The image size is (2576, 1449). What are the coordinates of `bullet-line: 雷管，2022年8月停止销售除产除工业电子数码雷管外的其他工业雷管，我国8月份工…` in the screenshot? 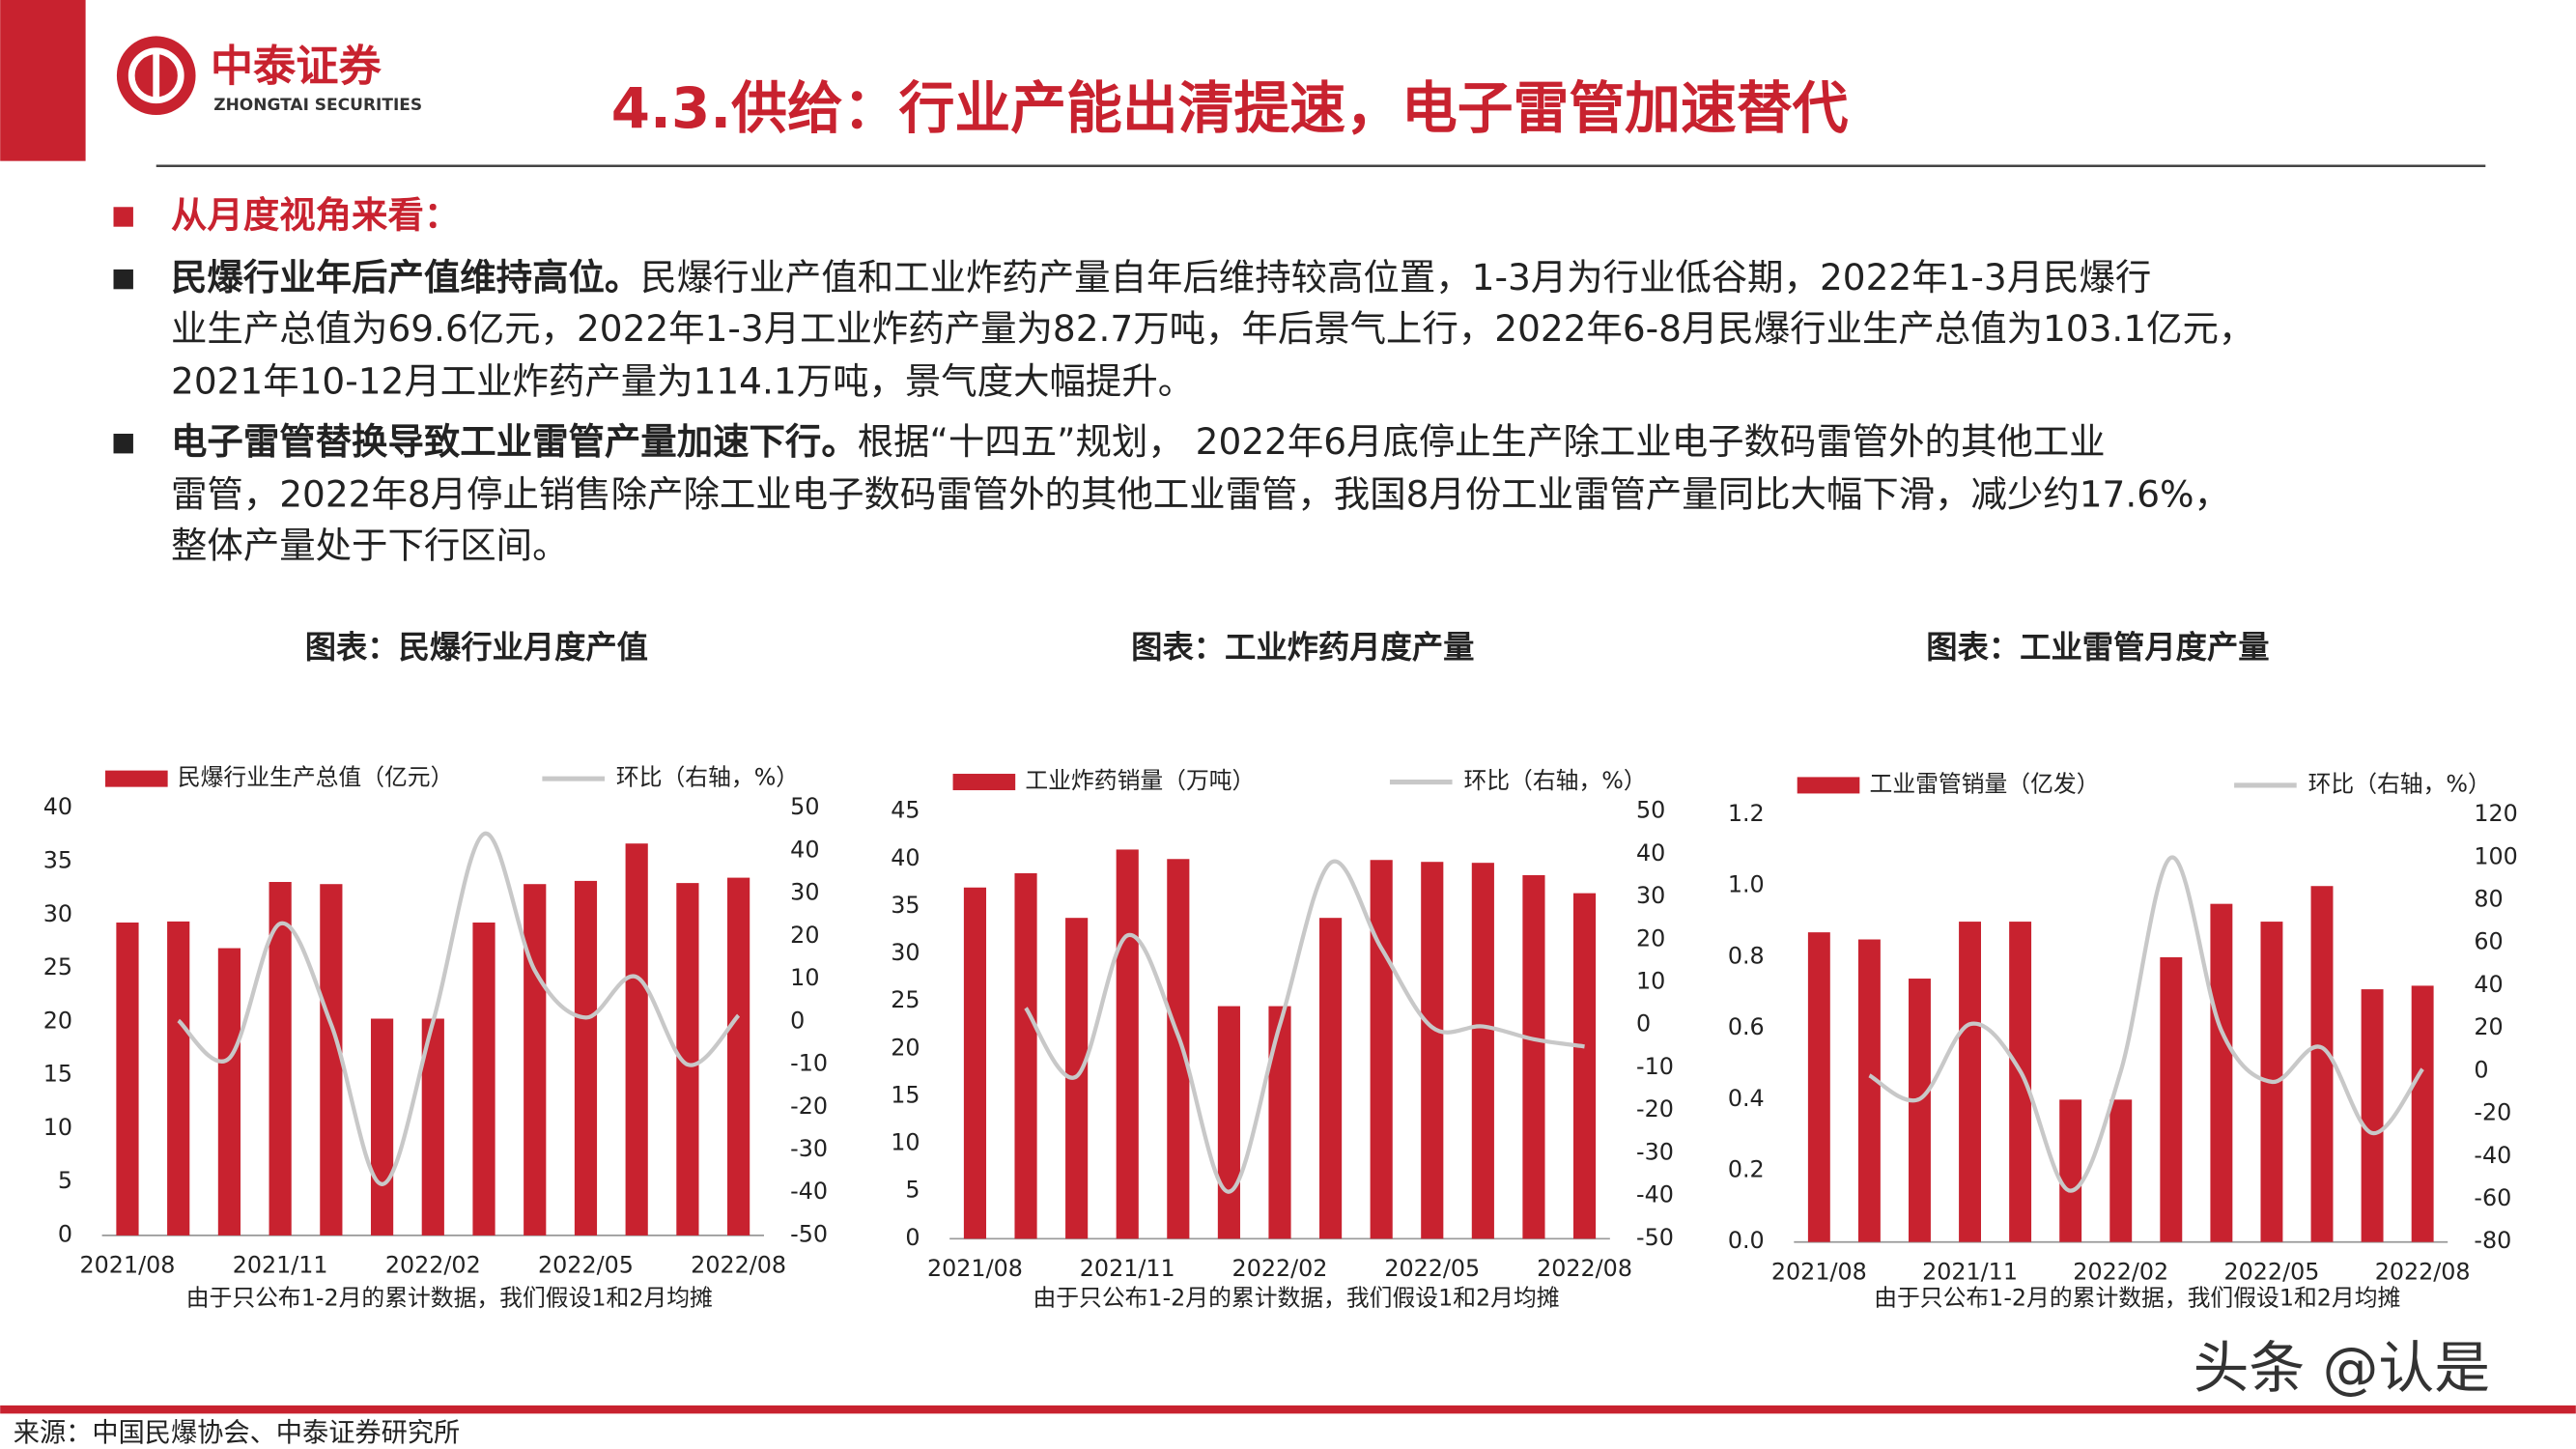 It's located at (1200, 493).